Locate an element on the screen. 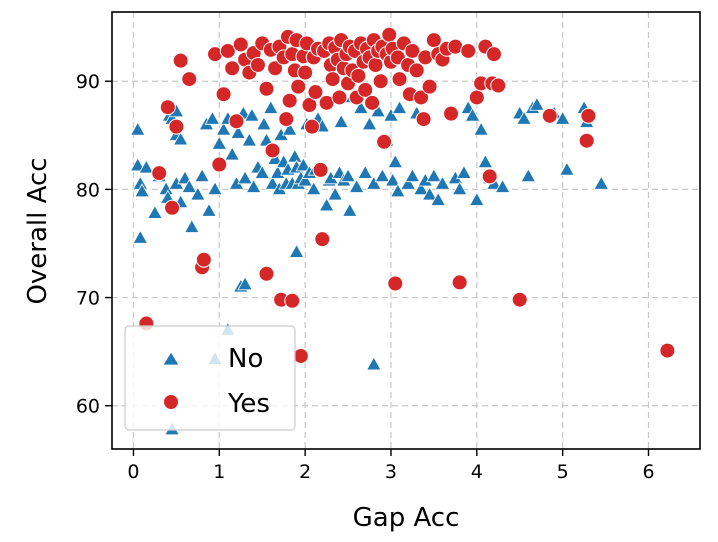 The height and width of the screenshot is (542, 718). x-tick-label: 2 is located at coordinates (305, 472).